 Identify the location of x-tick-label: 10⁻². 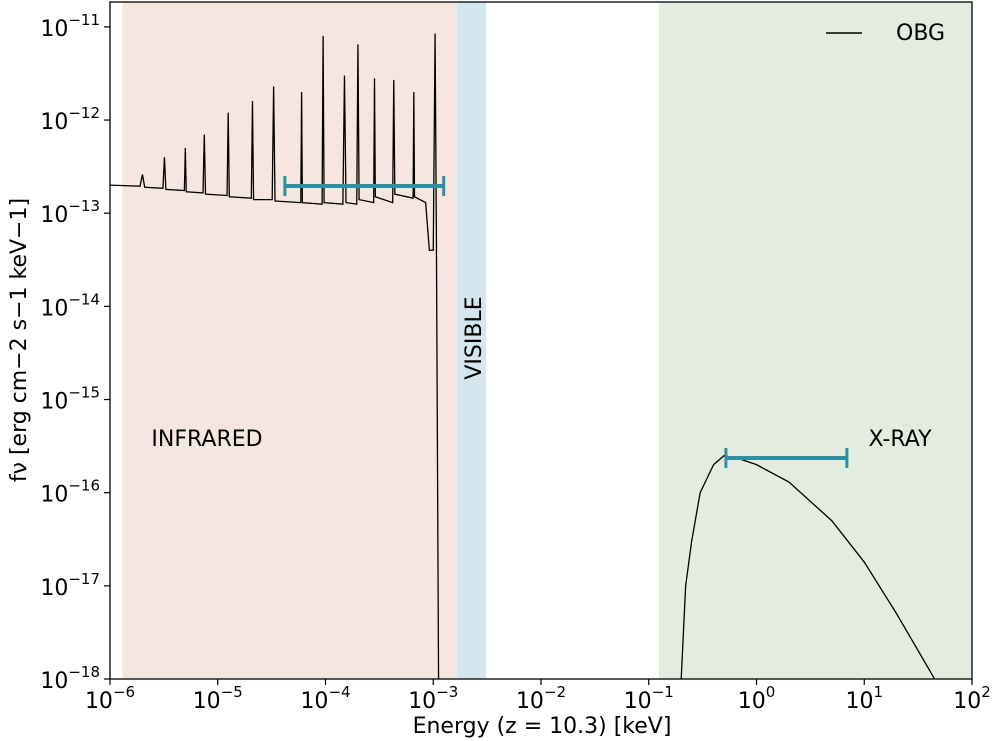
(541, 699).